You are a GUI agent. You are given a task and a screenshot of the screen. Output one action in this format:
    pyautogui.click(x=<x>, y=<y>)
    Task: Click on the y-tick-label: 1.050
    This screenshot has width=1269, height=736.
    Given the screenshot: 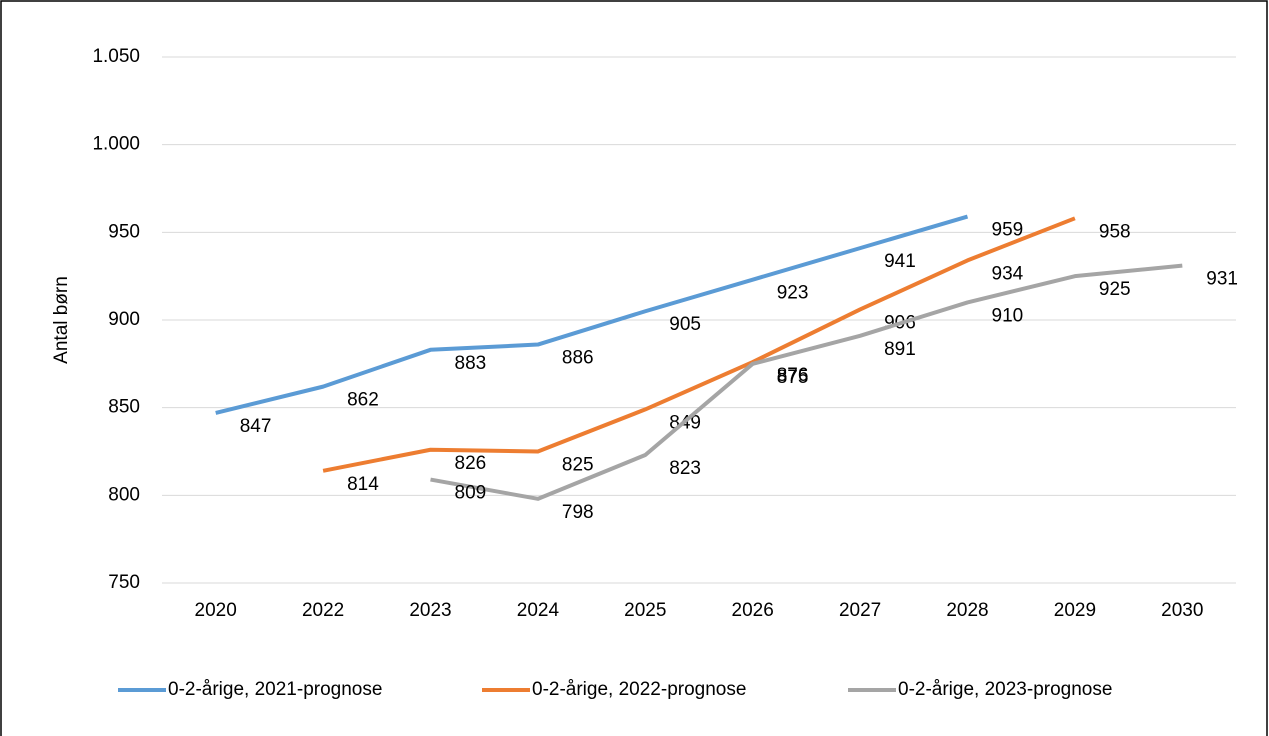 What is the action you would take?
    pyautogui.click(x=116, y=56)
    